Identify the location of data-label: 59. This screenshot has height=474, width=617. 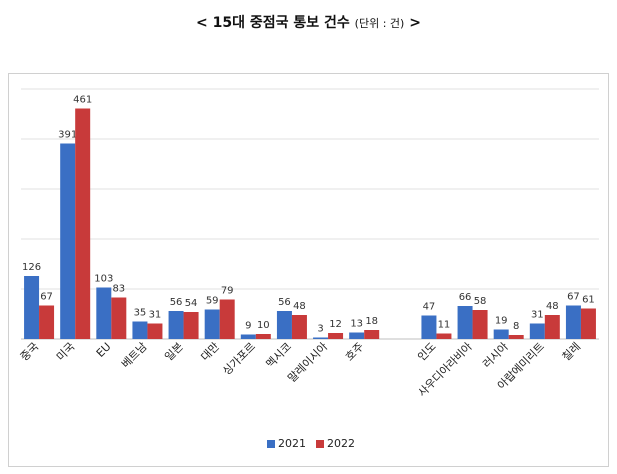
(212, 301).